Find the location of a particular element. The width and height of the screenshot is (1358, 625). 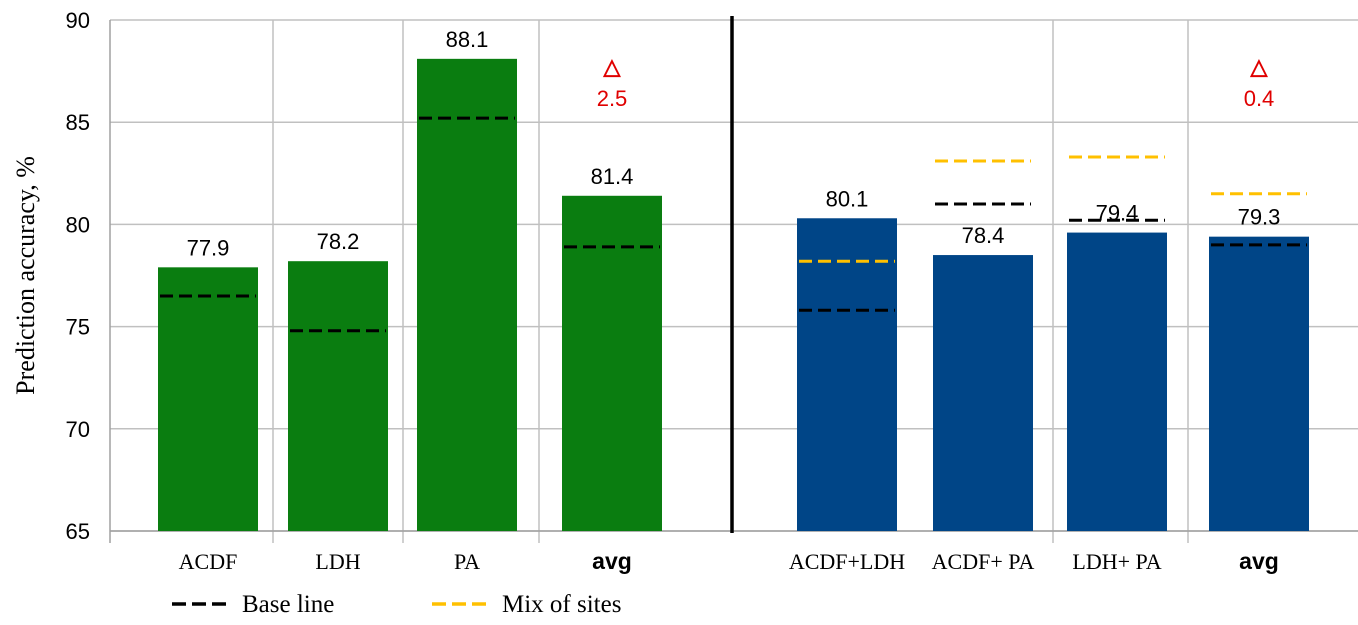

category-label-g2-1: ACDF+ PA is located at coordinates (983, 561).